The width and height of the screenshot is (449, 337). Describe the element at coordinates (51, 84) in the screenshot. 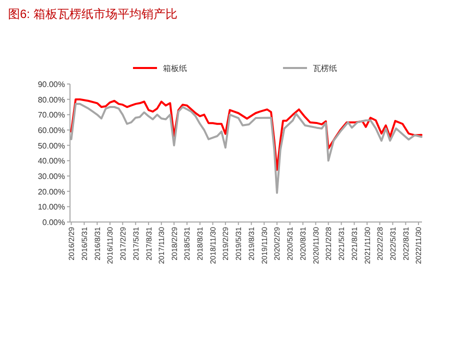

I see `y-tick-label: 90.00%` at that location.